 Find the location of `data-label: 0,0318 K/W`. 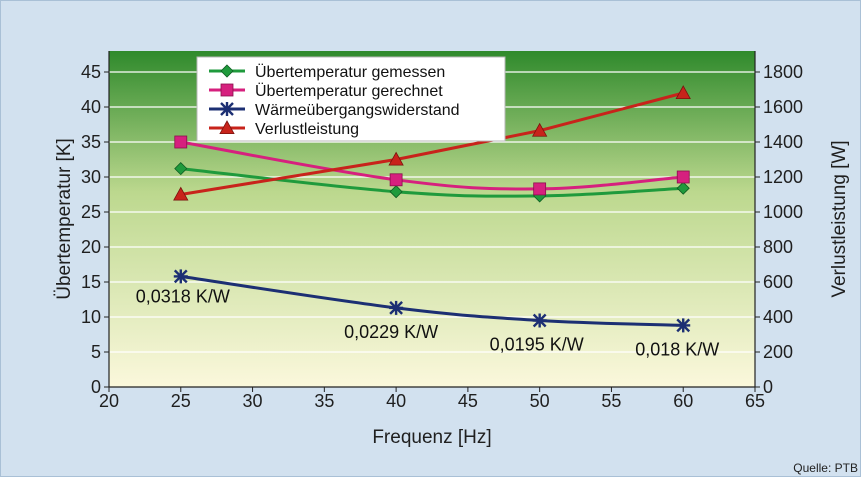

data-label: 0,0318 K/W is located at coordinates (183, 296).